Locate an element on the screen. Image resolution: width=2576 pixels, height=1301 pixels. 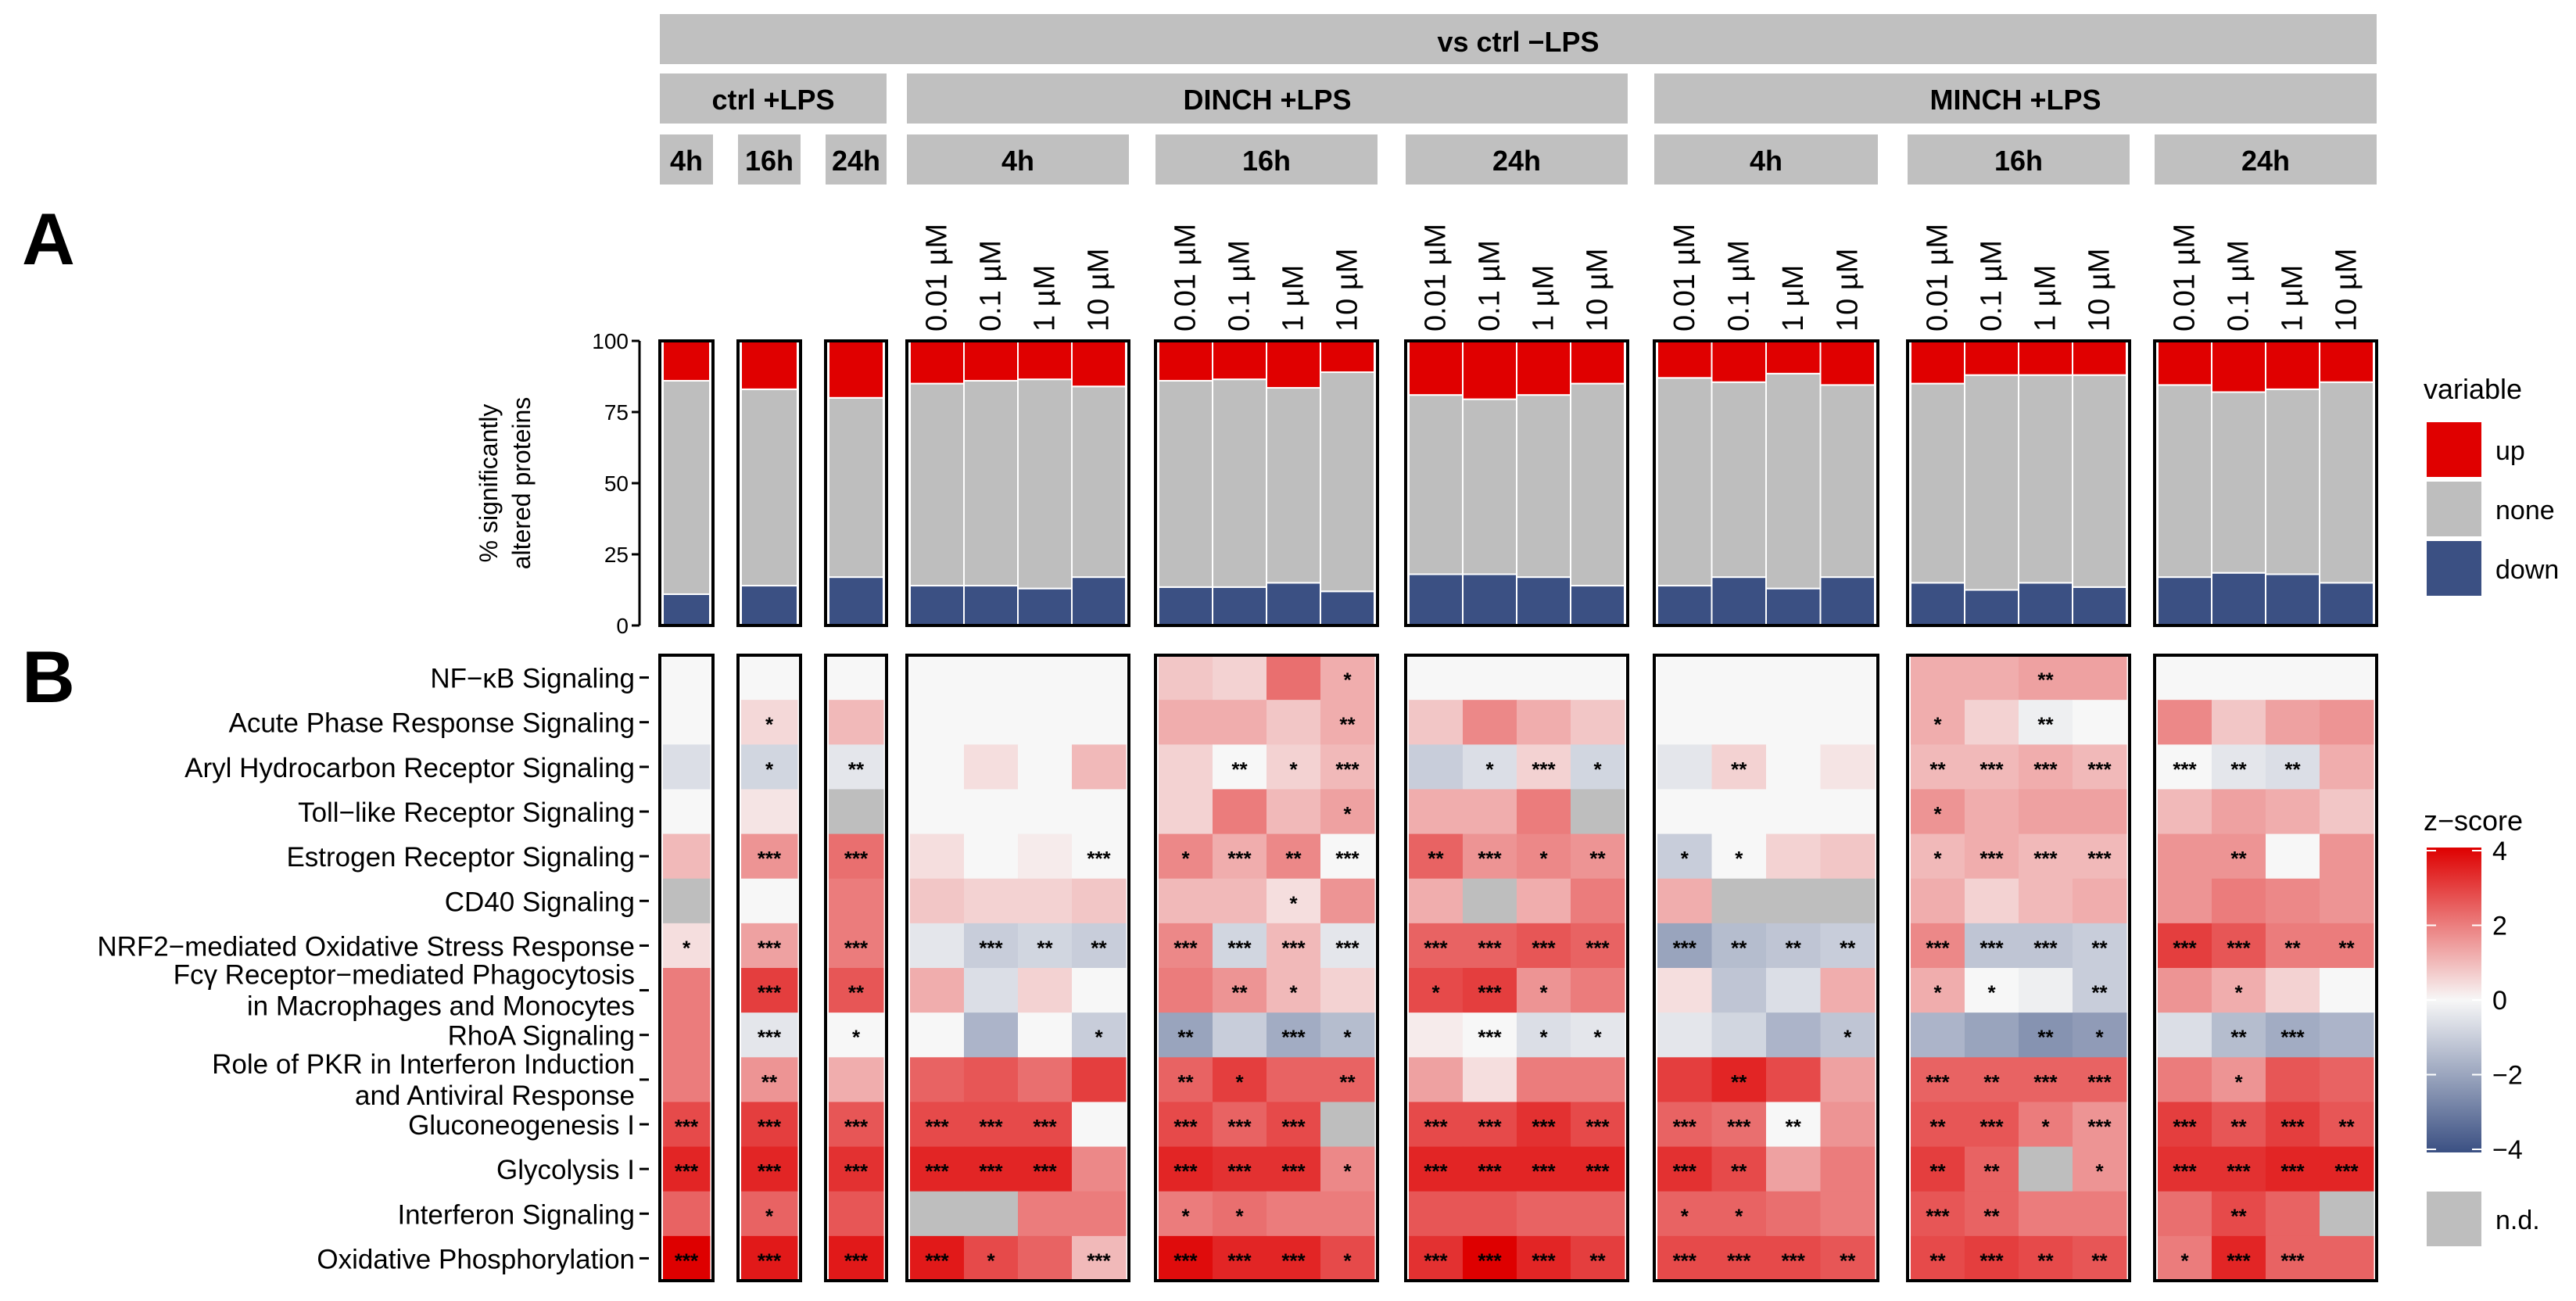
concentration-label: 1 µM is located at coordinates (2293, 298).